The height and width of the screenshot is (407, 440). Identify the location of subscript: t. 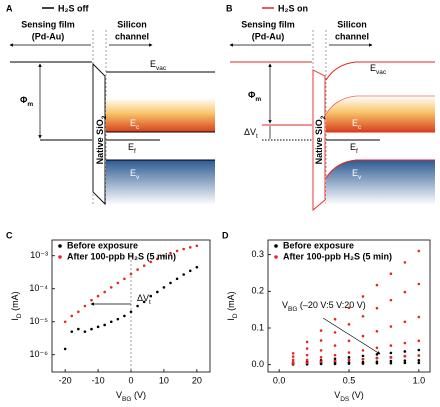
(257, 136).